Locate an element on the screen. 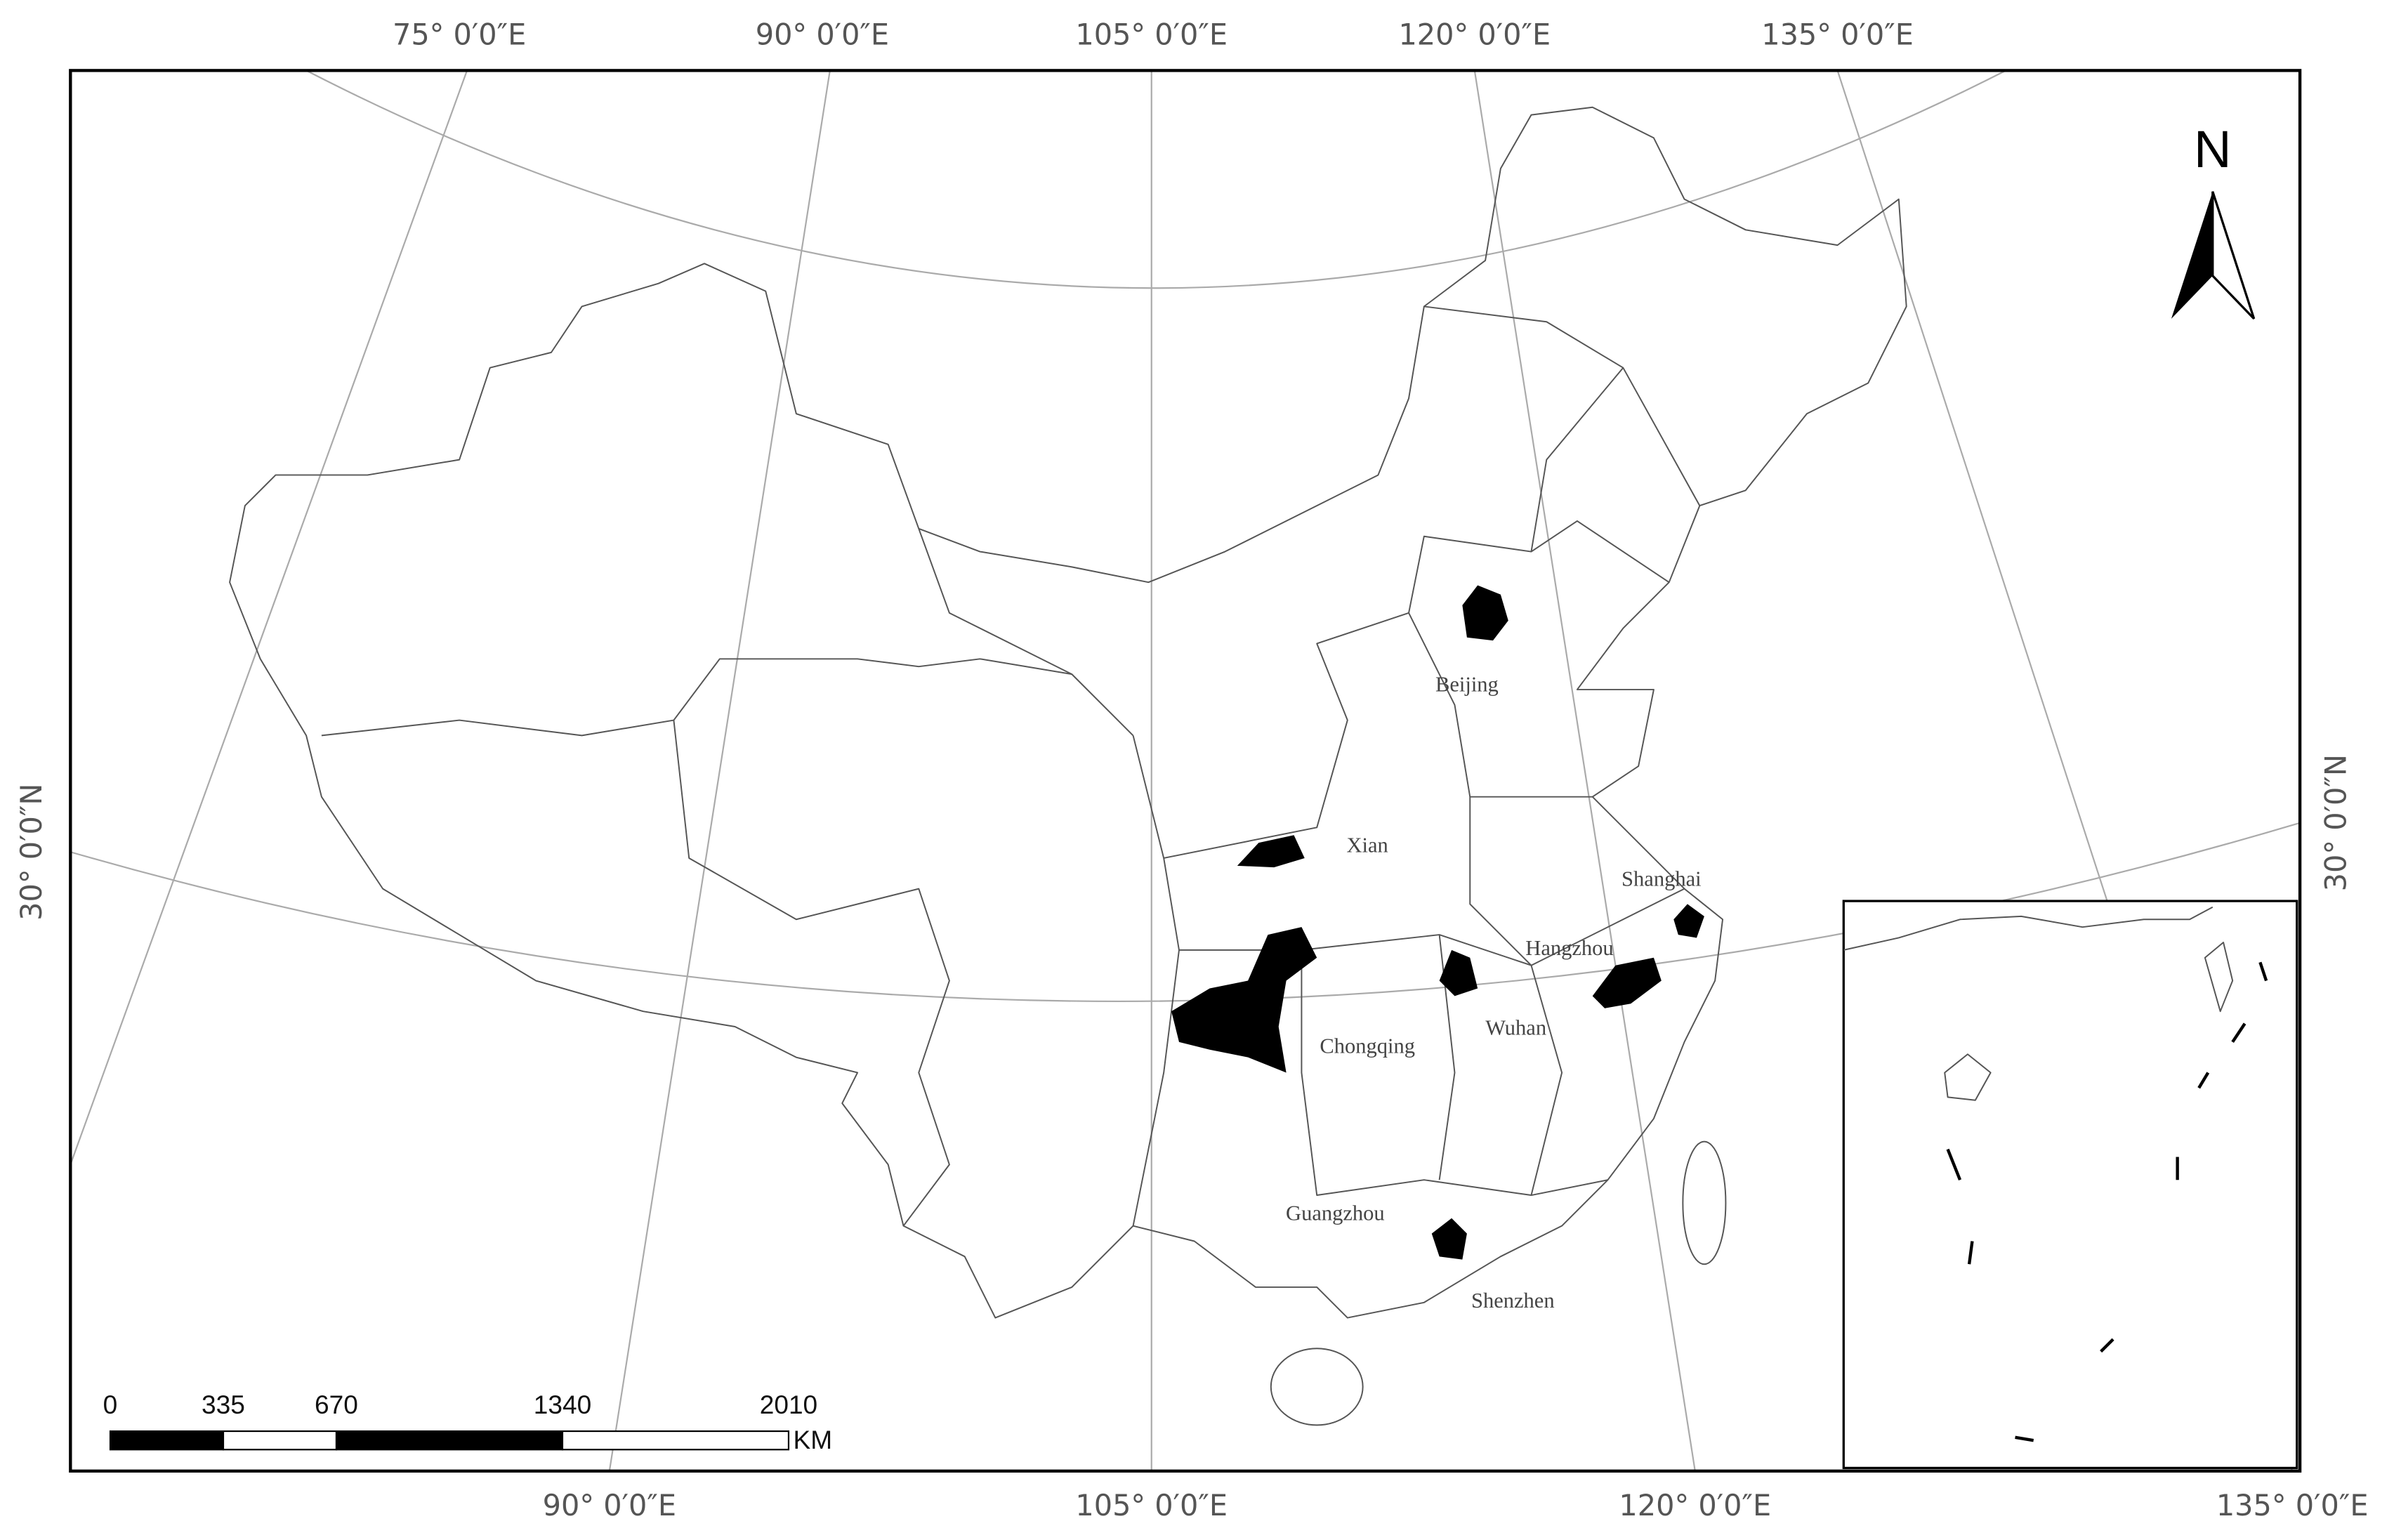 This screenshot has width=2401, height=1540. city-label: Guangzhou is located at coordinates (1335, 1213).